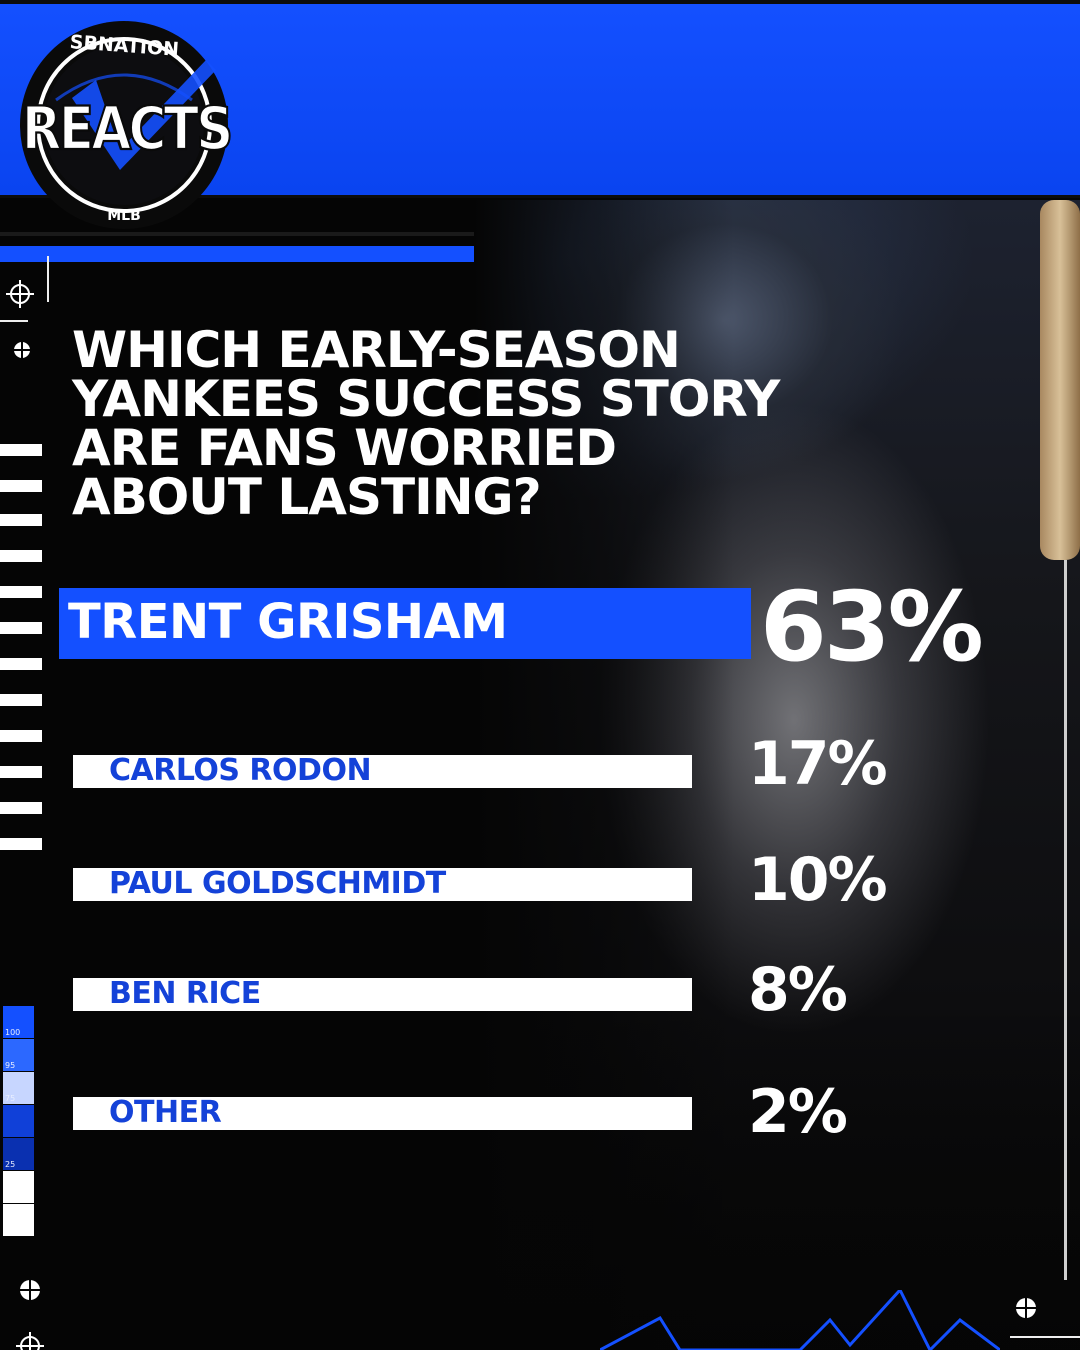 This screenshot has height=1350, width=1080. What do you see at coordinates (237, 234) in the screenshot?
I see `divider-line` at bounding box center [237, 234].